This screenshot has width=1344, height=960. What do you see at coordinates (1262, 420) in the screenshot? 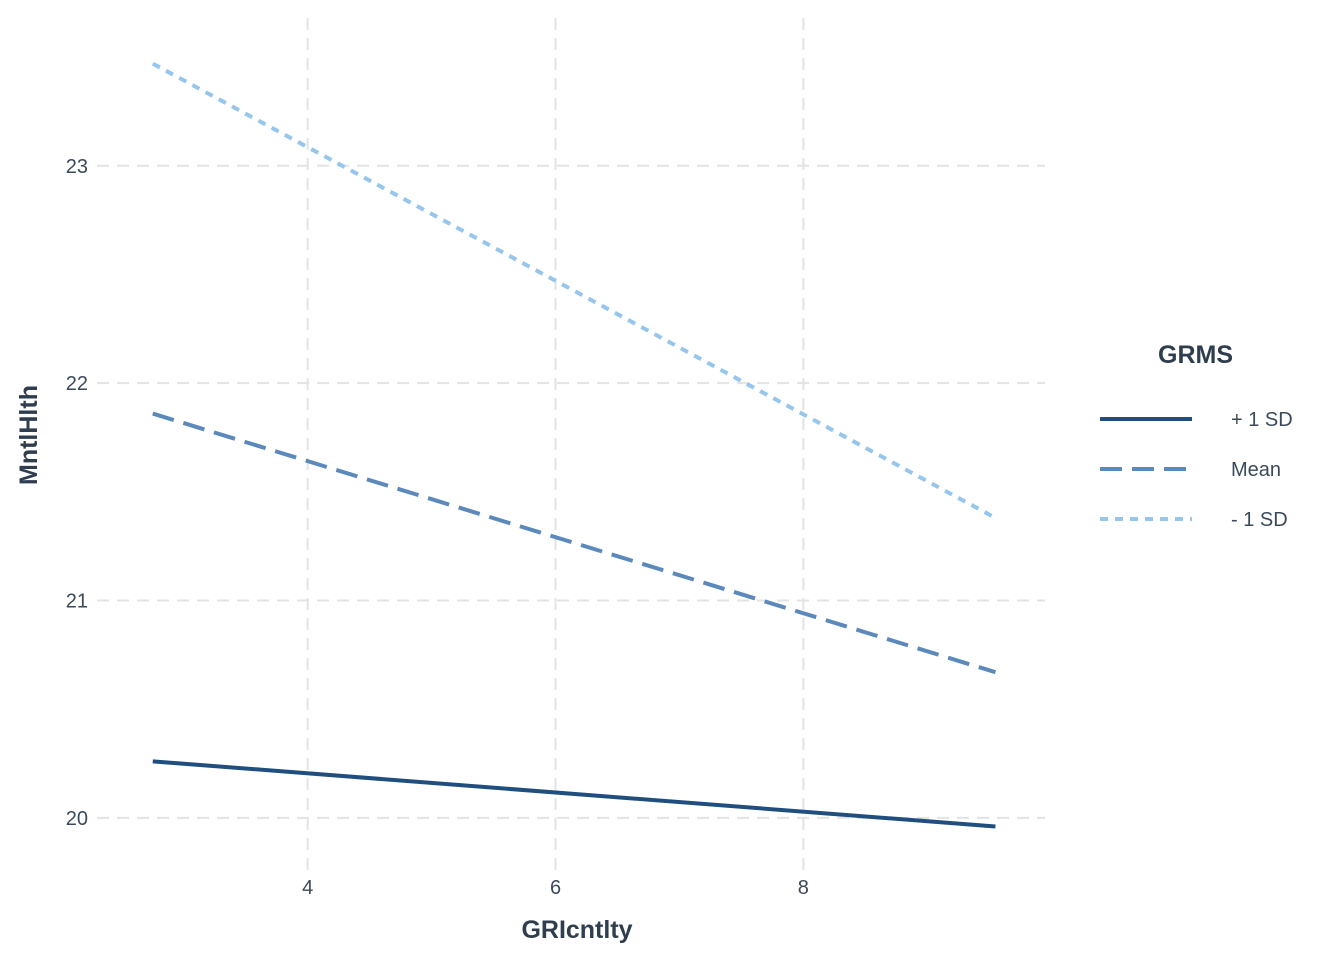
I see `legend-label: + 1 SD` at bounding box center [1262, 420].